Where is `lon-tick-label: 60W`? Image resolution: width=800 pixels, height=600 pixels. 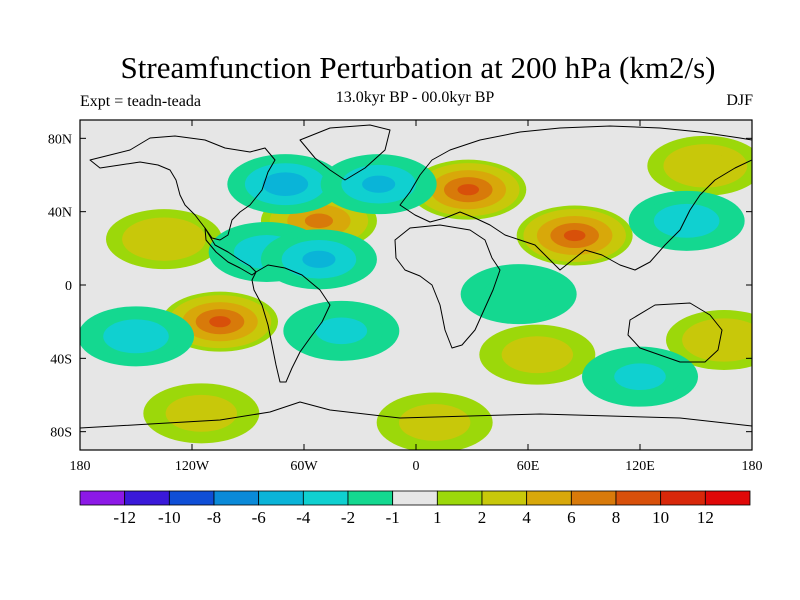 lon-tick-label: 60W is located at coordinates (304, 466).